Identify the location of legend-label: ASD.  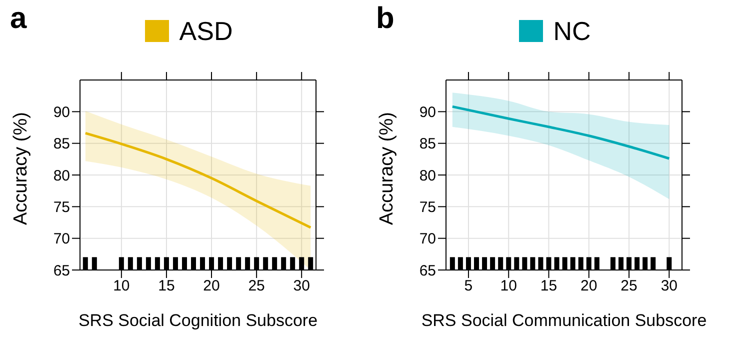
(206, 31).